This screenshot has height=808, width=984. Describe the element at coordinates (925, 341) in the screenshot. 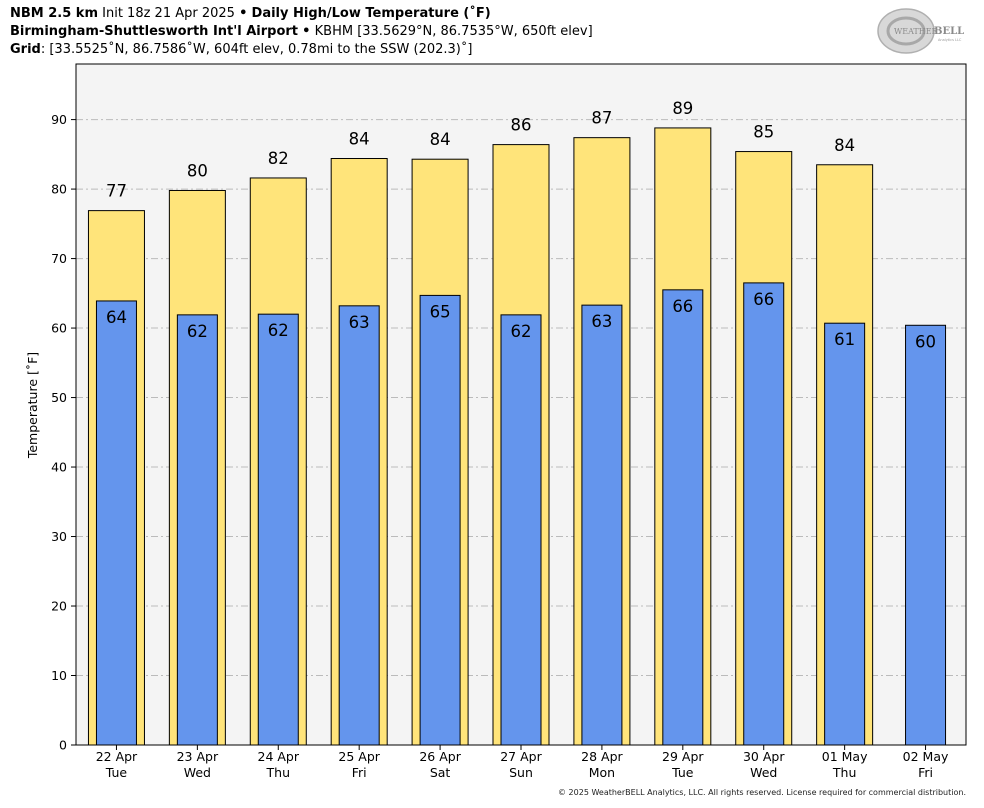

I see `low-temp-label: 60` at that location.